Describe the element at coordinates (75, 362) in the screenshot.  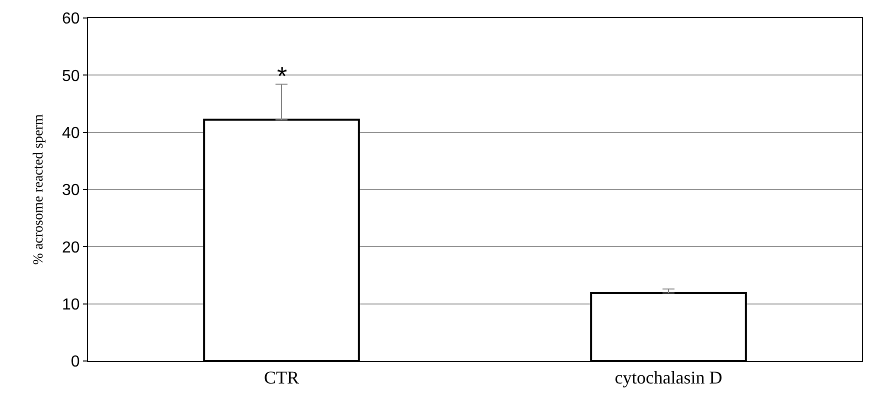
I see `y-tick-label: 0` at that location.